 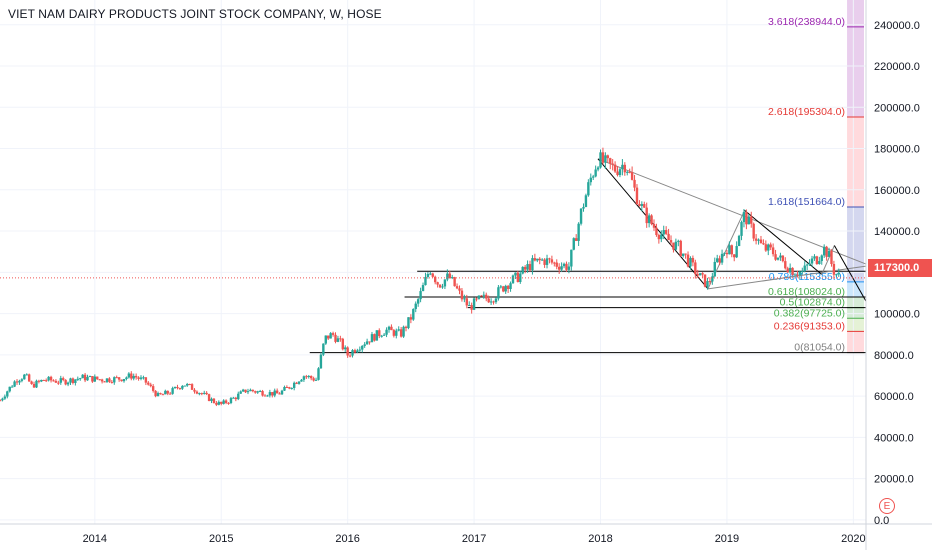 I want to click on x-tick-label-3: 2017, so click(x=474, y=539).